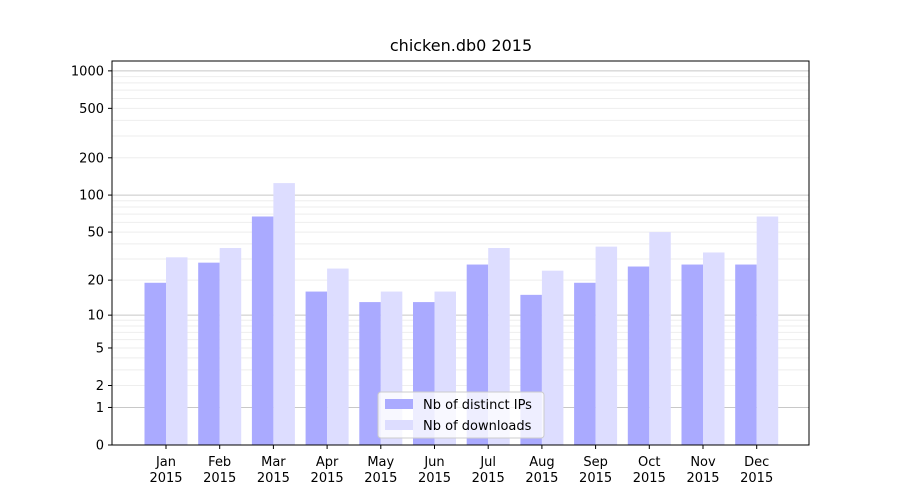  What do you see at coordinates (95, 281) in the screenshot?
I see `y-tick-label: 20` at bounding box center [95, 281].